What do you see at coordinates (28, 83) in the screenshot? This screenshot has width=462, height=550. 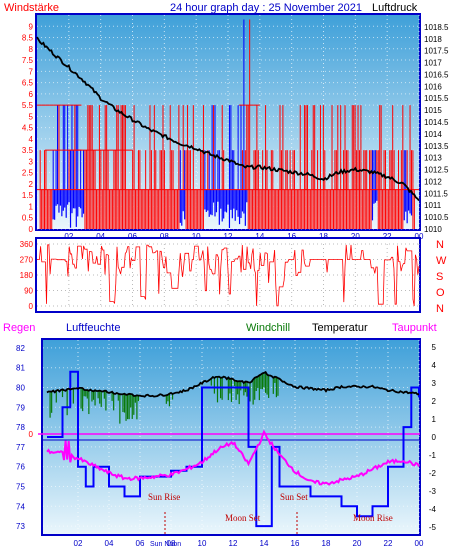 I see `wind-speed-tick-label: 6.5` at bounding box center [28, 83].